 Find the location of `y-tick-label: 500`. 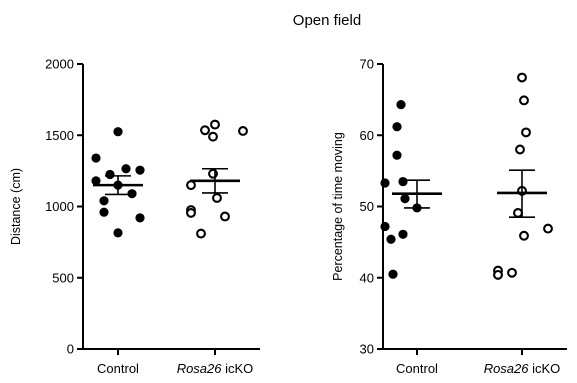

y-tick-label: 500 is located at coordinates (63, 277).